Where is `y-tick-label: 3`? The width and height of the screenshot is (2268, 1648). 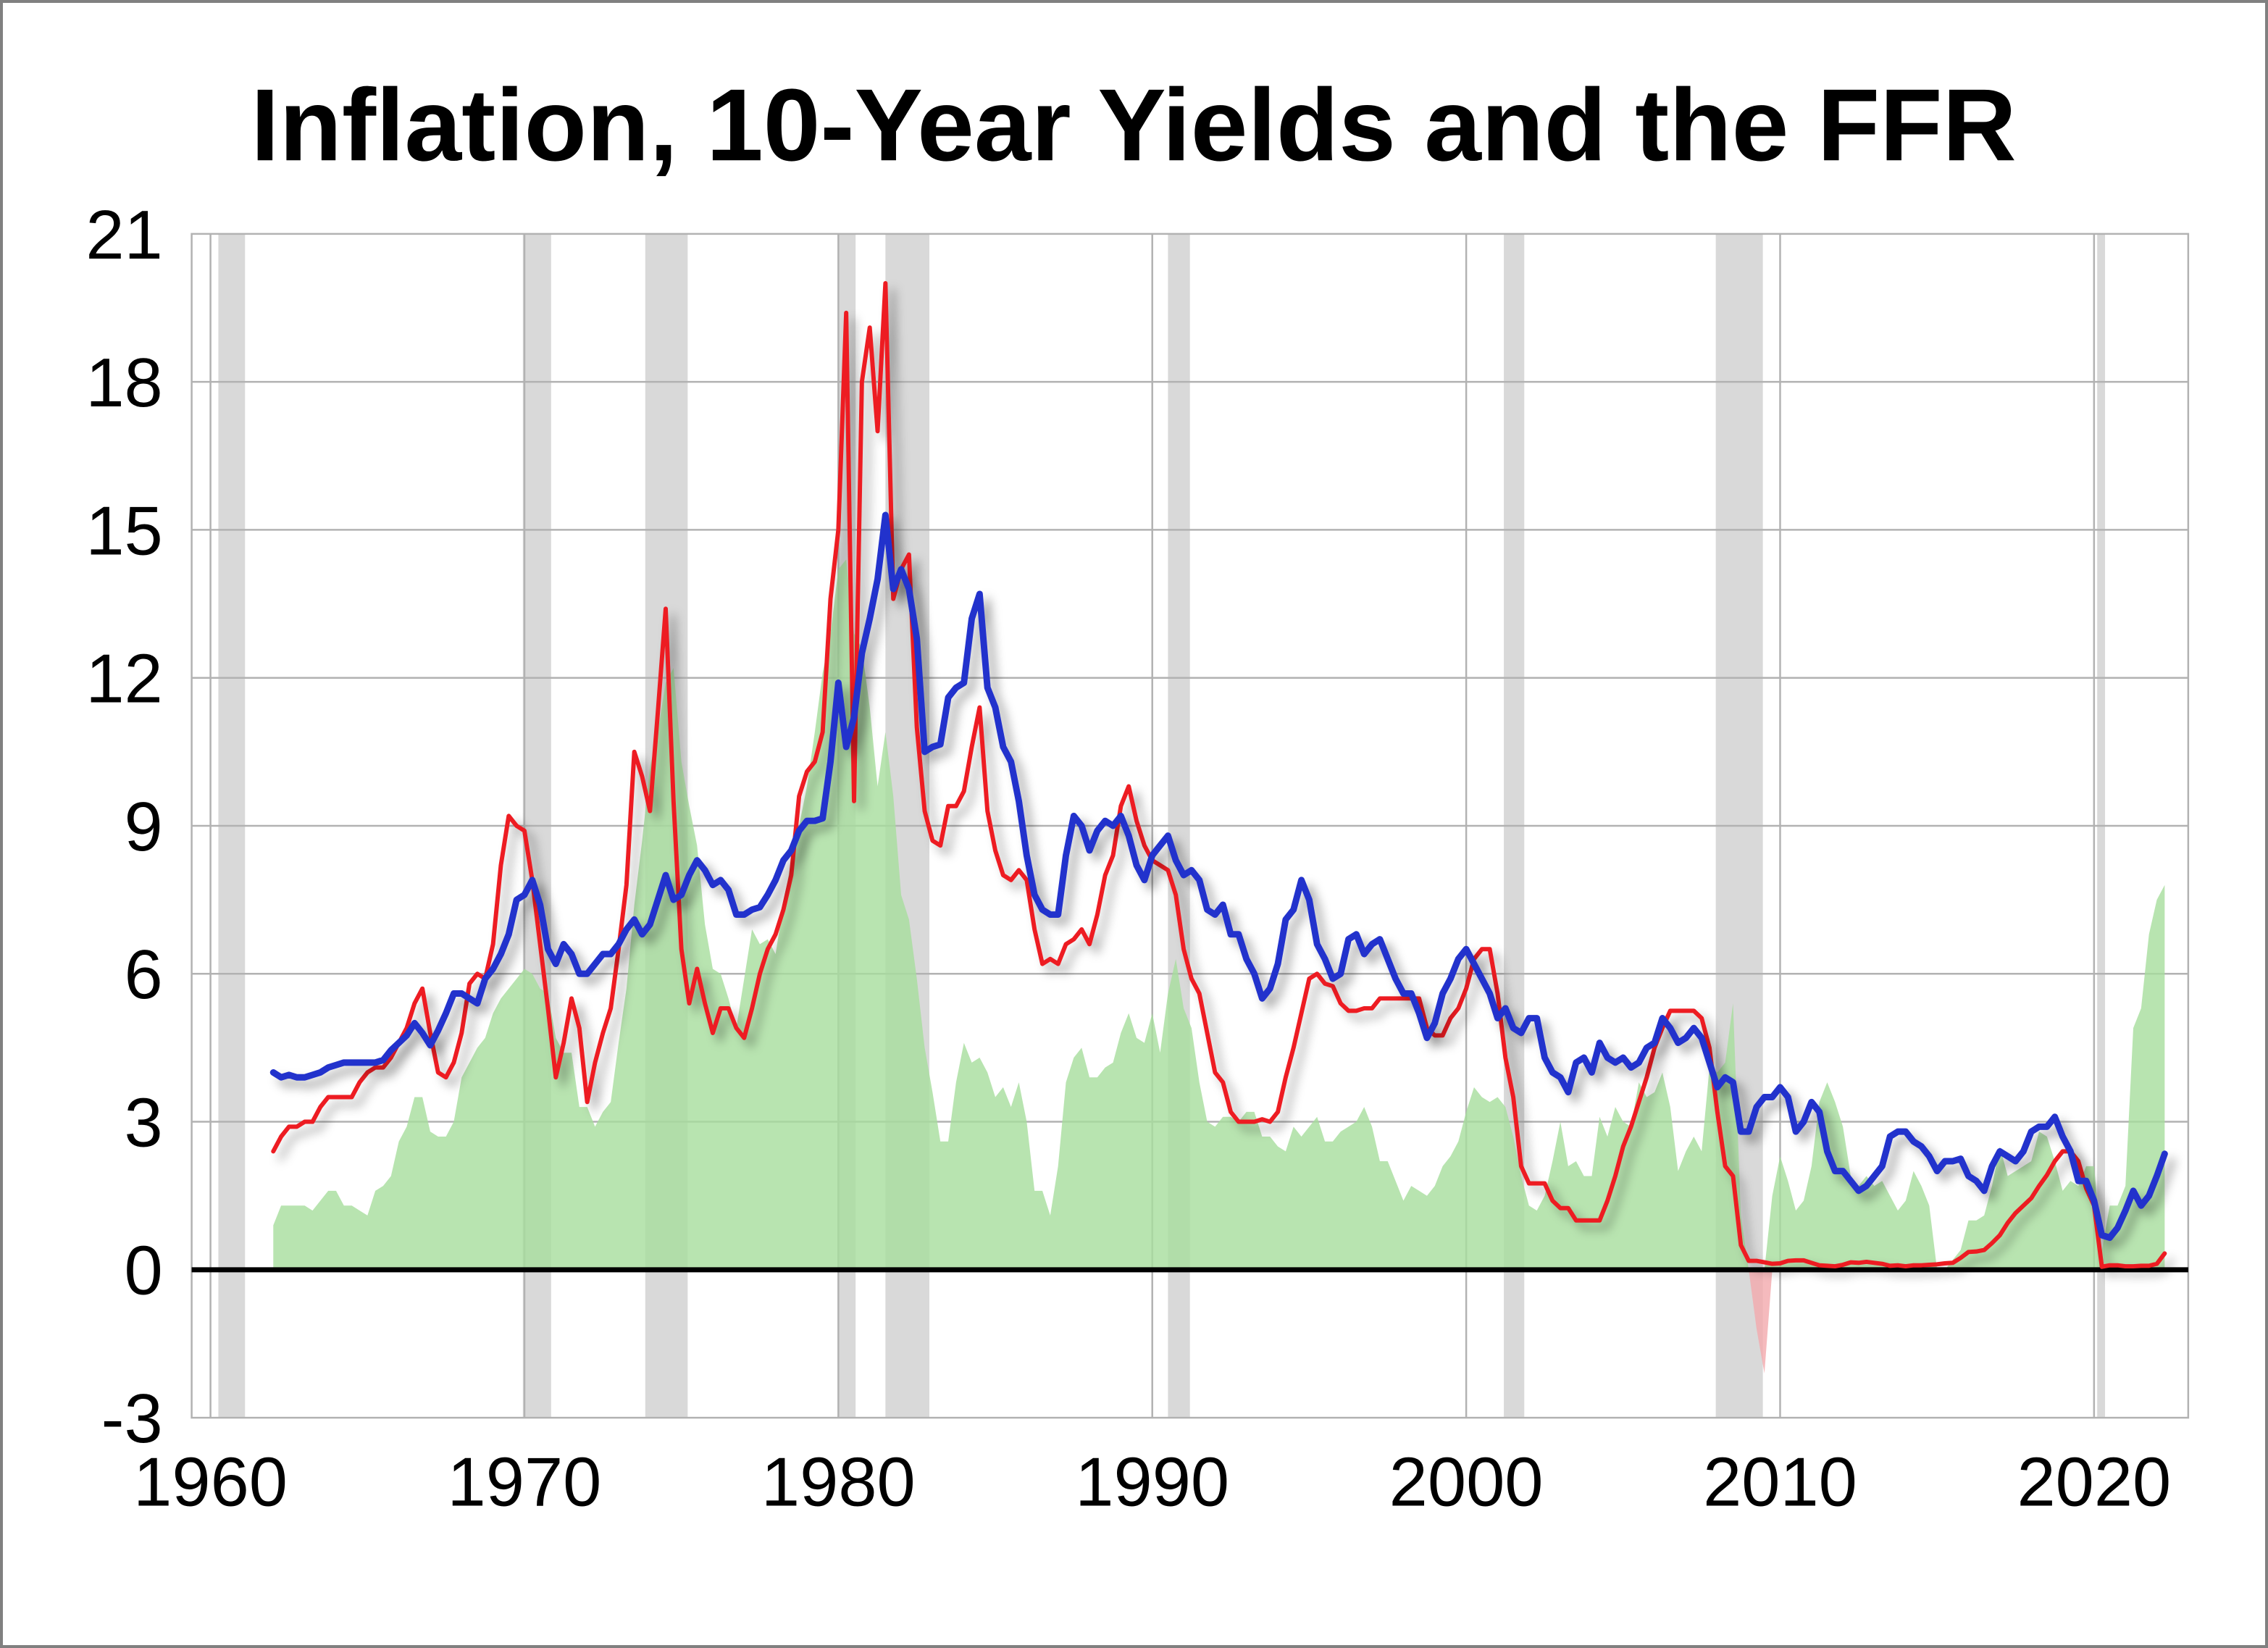
y-tick-label: 3 is located at coordinates (144, 1122).